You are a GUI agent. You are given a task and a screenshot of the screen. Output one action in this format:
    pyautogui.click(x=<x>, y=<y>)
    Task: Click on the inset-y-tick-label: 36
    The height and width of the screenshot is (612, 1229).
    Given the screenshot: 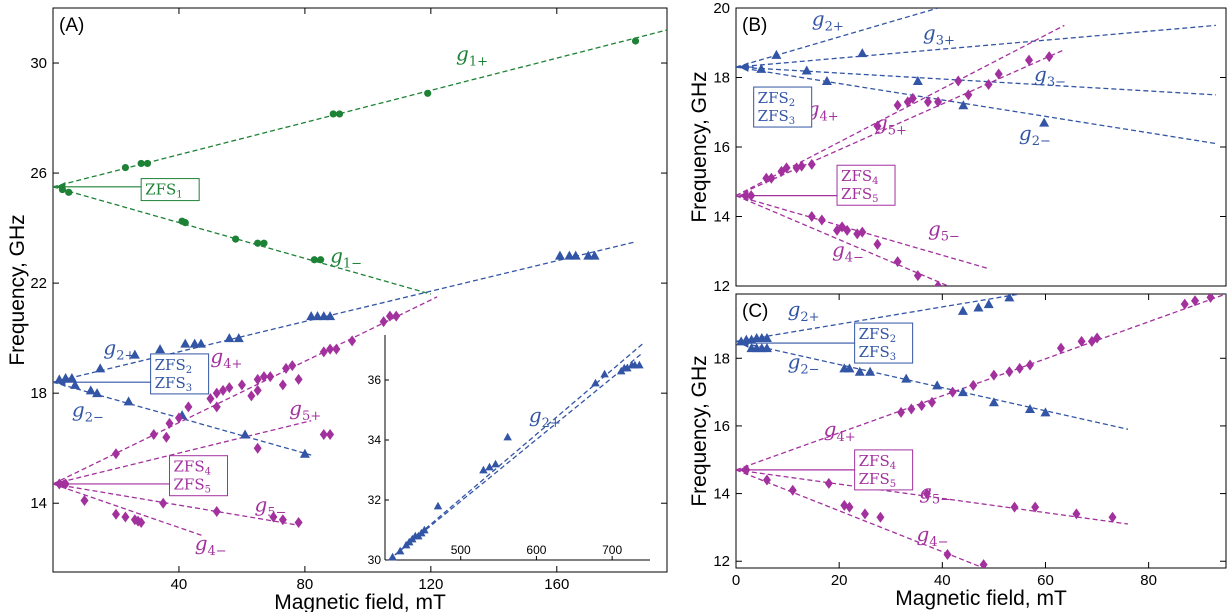 What is the action you would take?
    pyautogui.click(x=375, y=380)
    